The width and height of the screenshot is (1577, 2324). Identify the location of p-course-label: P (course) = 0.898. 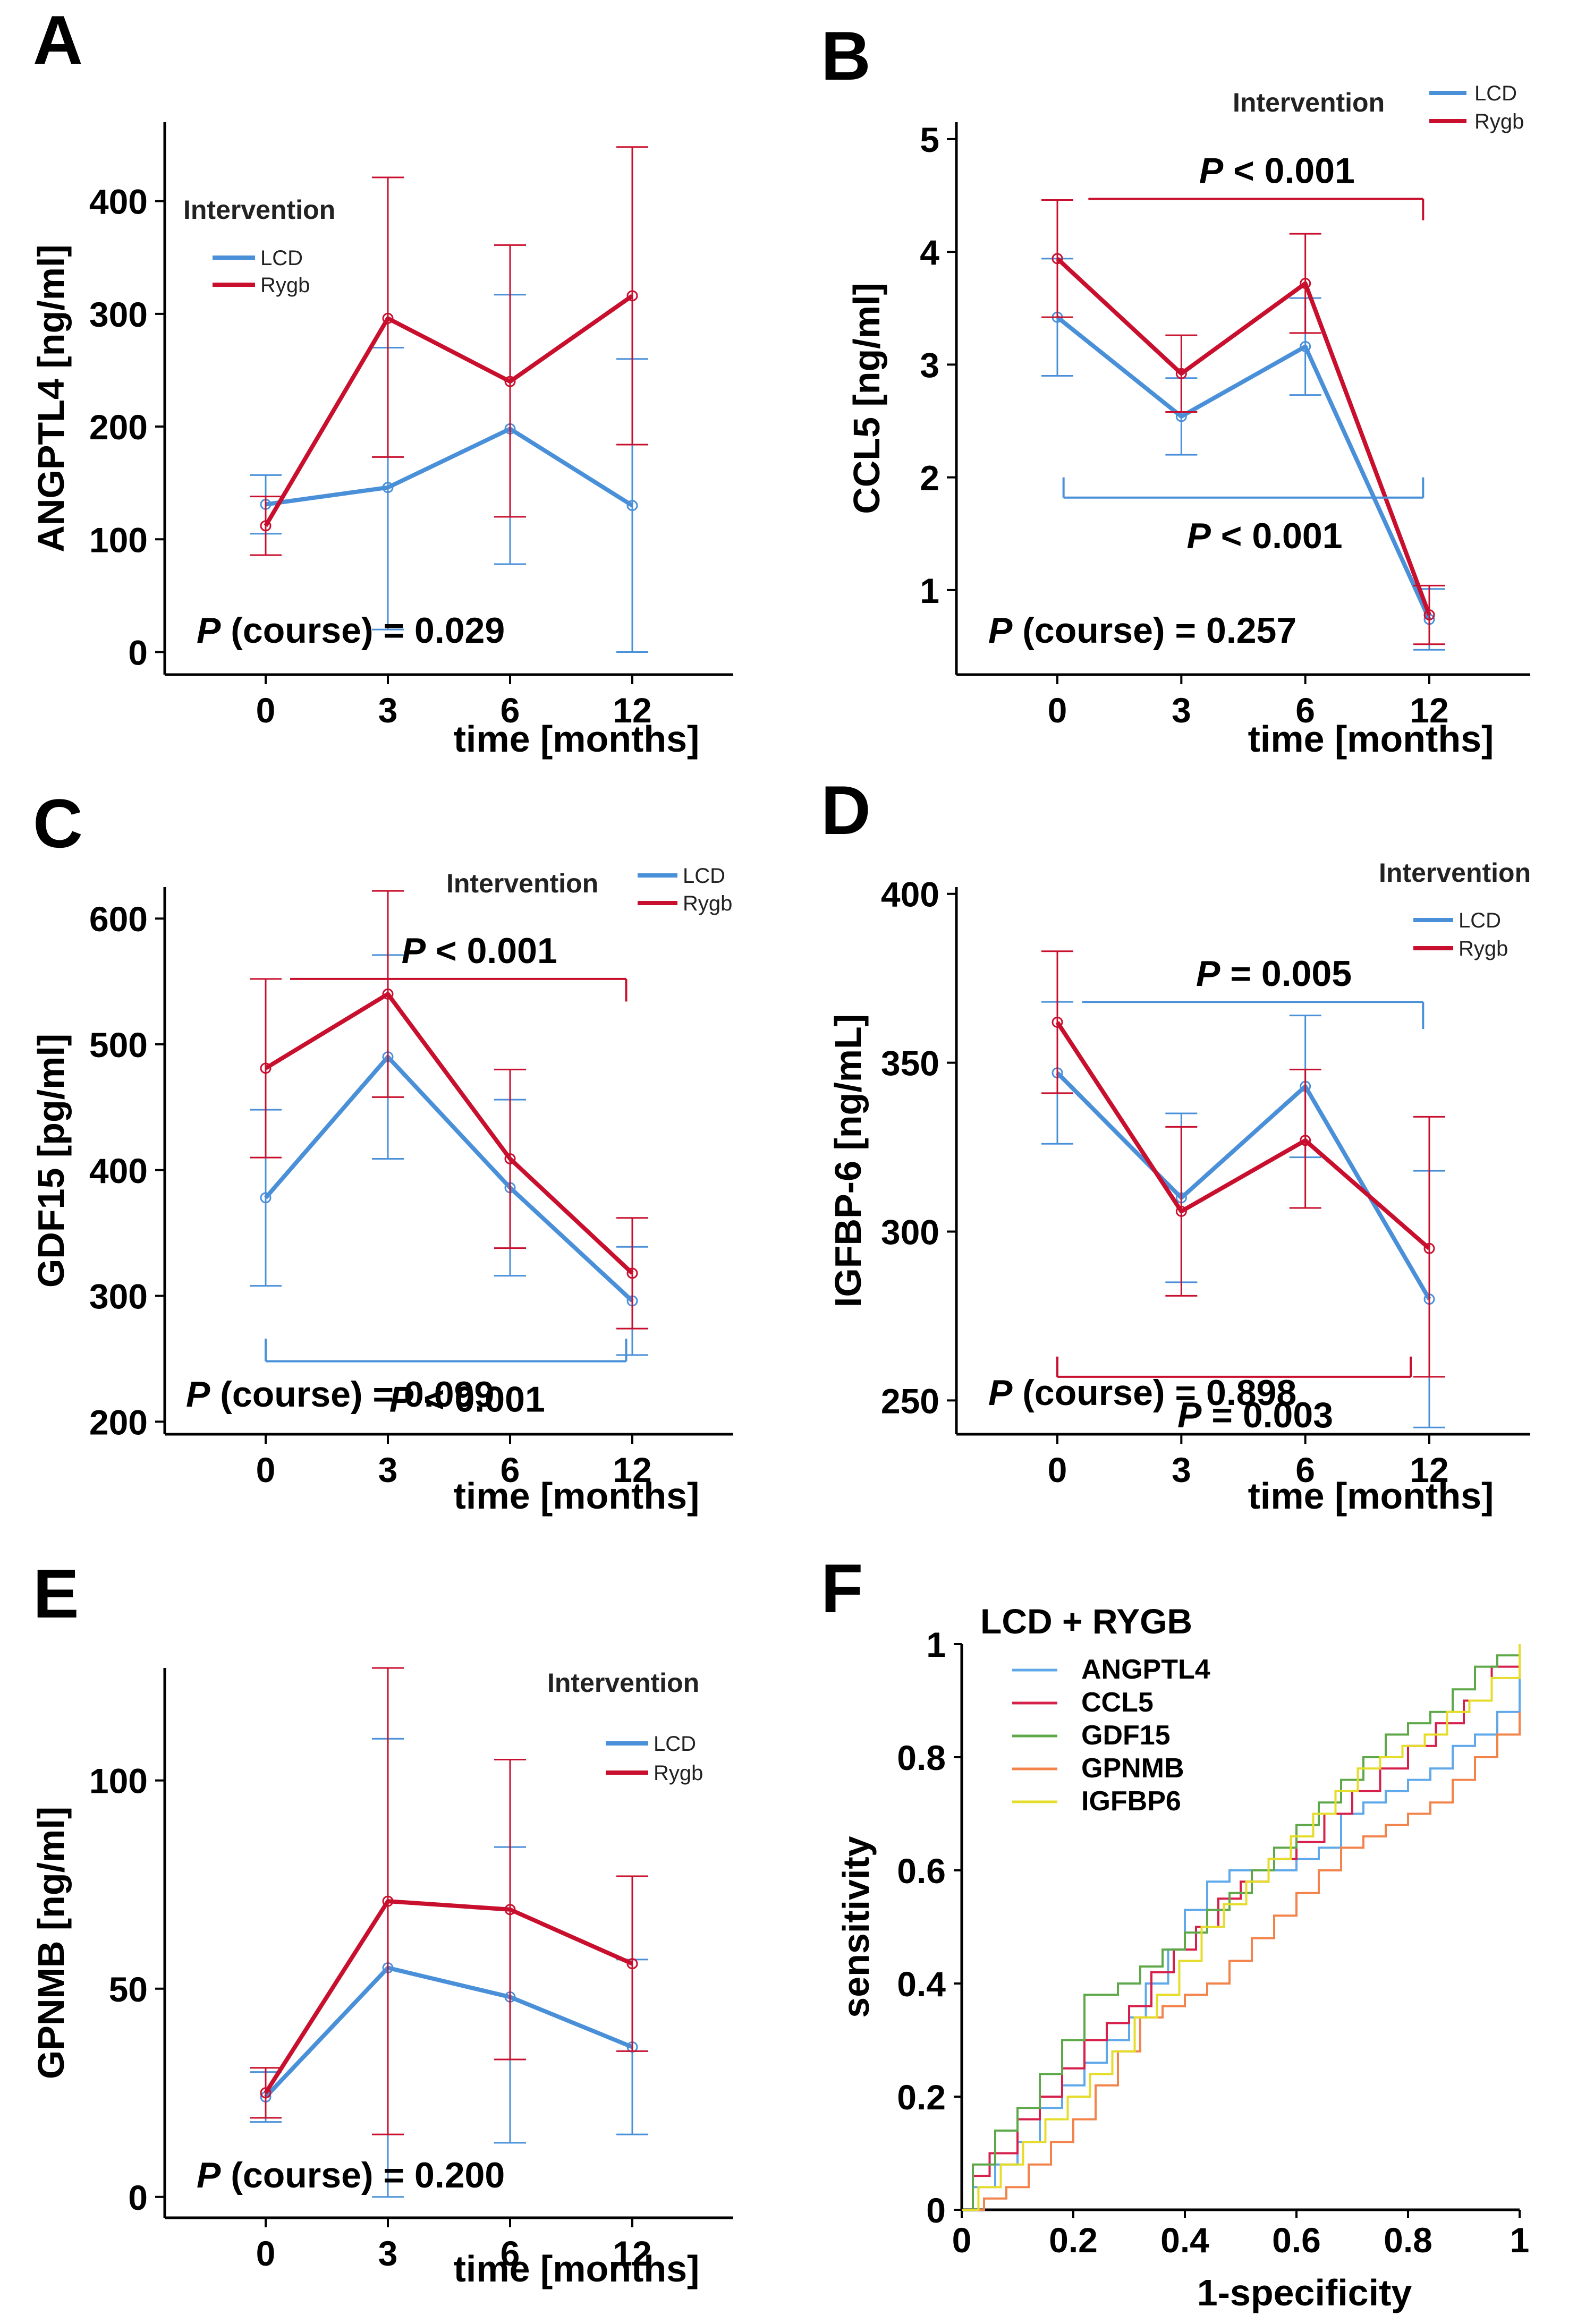
(1142, 1393).